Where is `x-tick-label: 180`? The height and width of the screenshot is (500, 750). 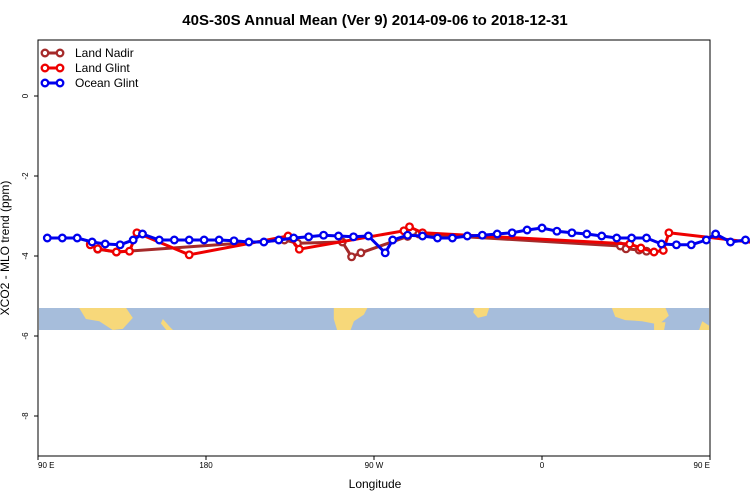
x-tick-label: 180 is located at coordinates (206, 465).